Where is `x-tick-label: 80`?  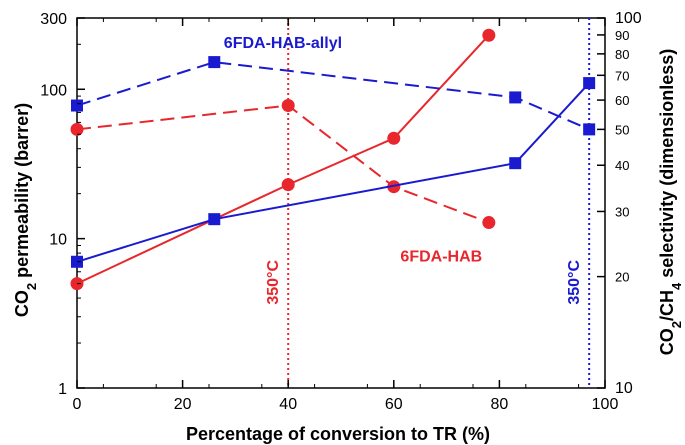
x-tick-label: 80 is located at coordinates (500, 404).